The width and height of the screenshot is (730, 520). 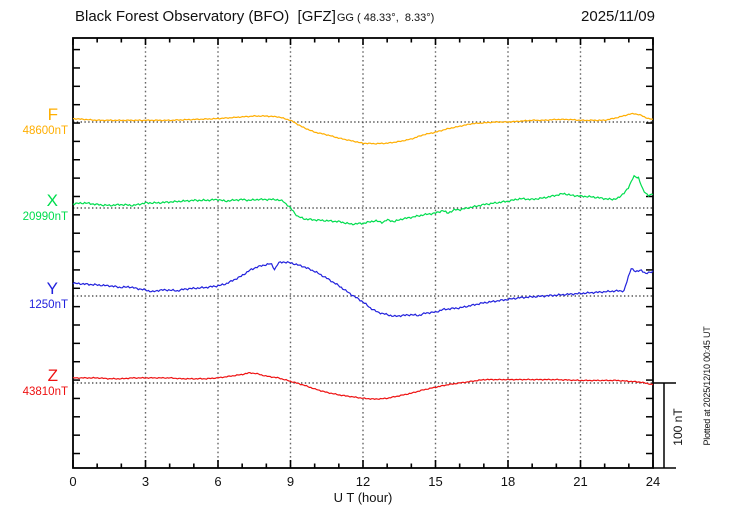 What do you see at coordinates (45, 217) in the screenshot?
I see `series-baseline-X: 20990nT` at bounding box center [45, 217].